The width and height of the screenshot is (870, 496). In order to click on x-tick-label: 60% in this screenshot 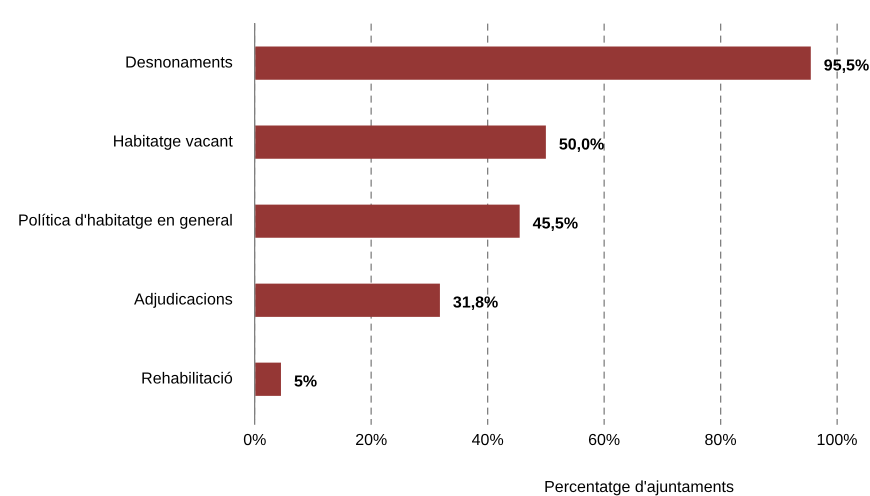, I will do `click(604, 440)`.